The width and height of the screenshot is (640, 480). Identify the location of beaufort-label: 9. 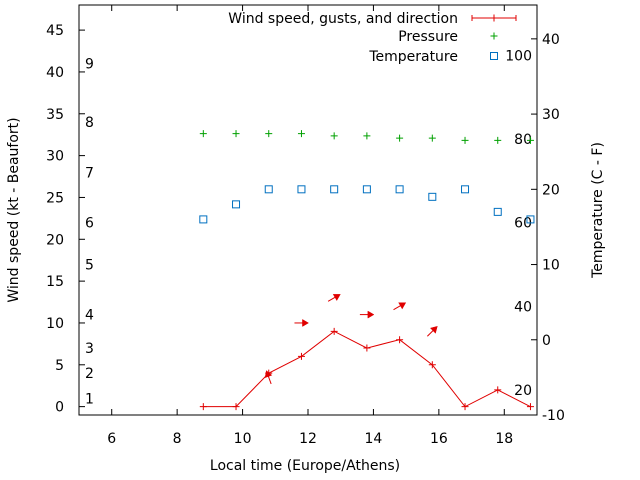
(89, 65).